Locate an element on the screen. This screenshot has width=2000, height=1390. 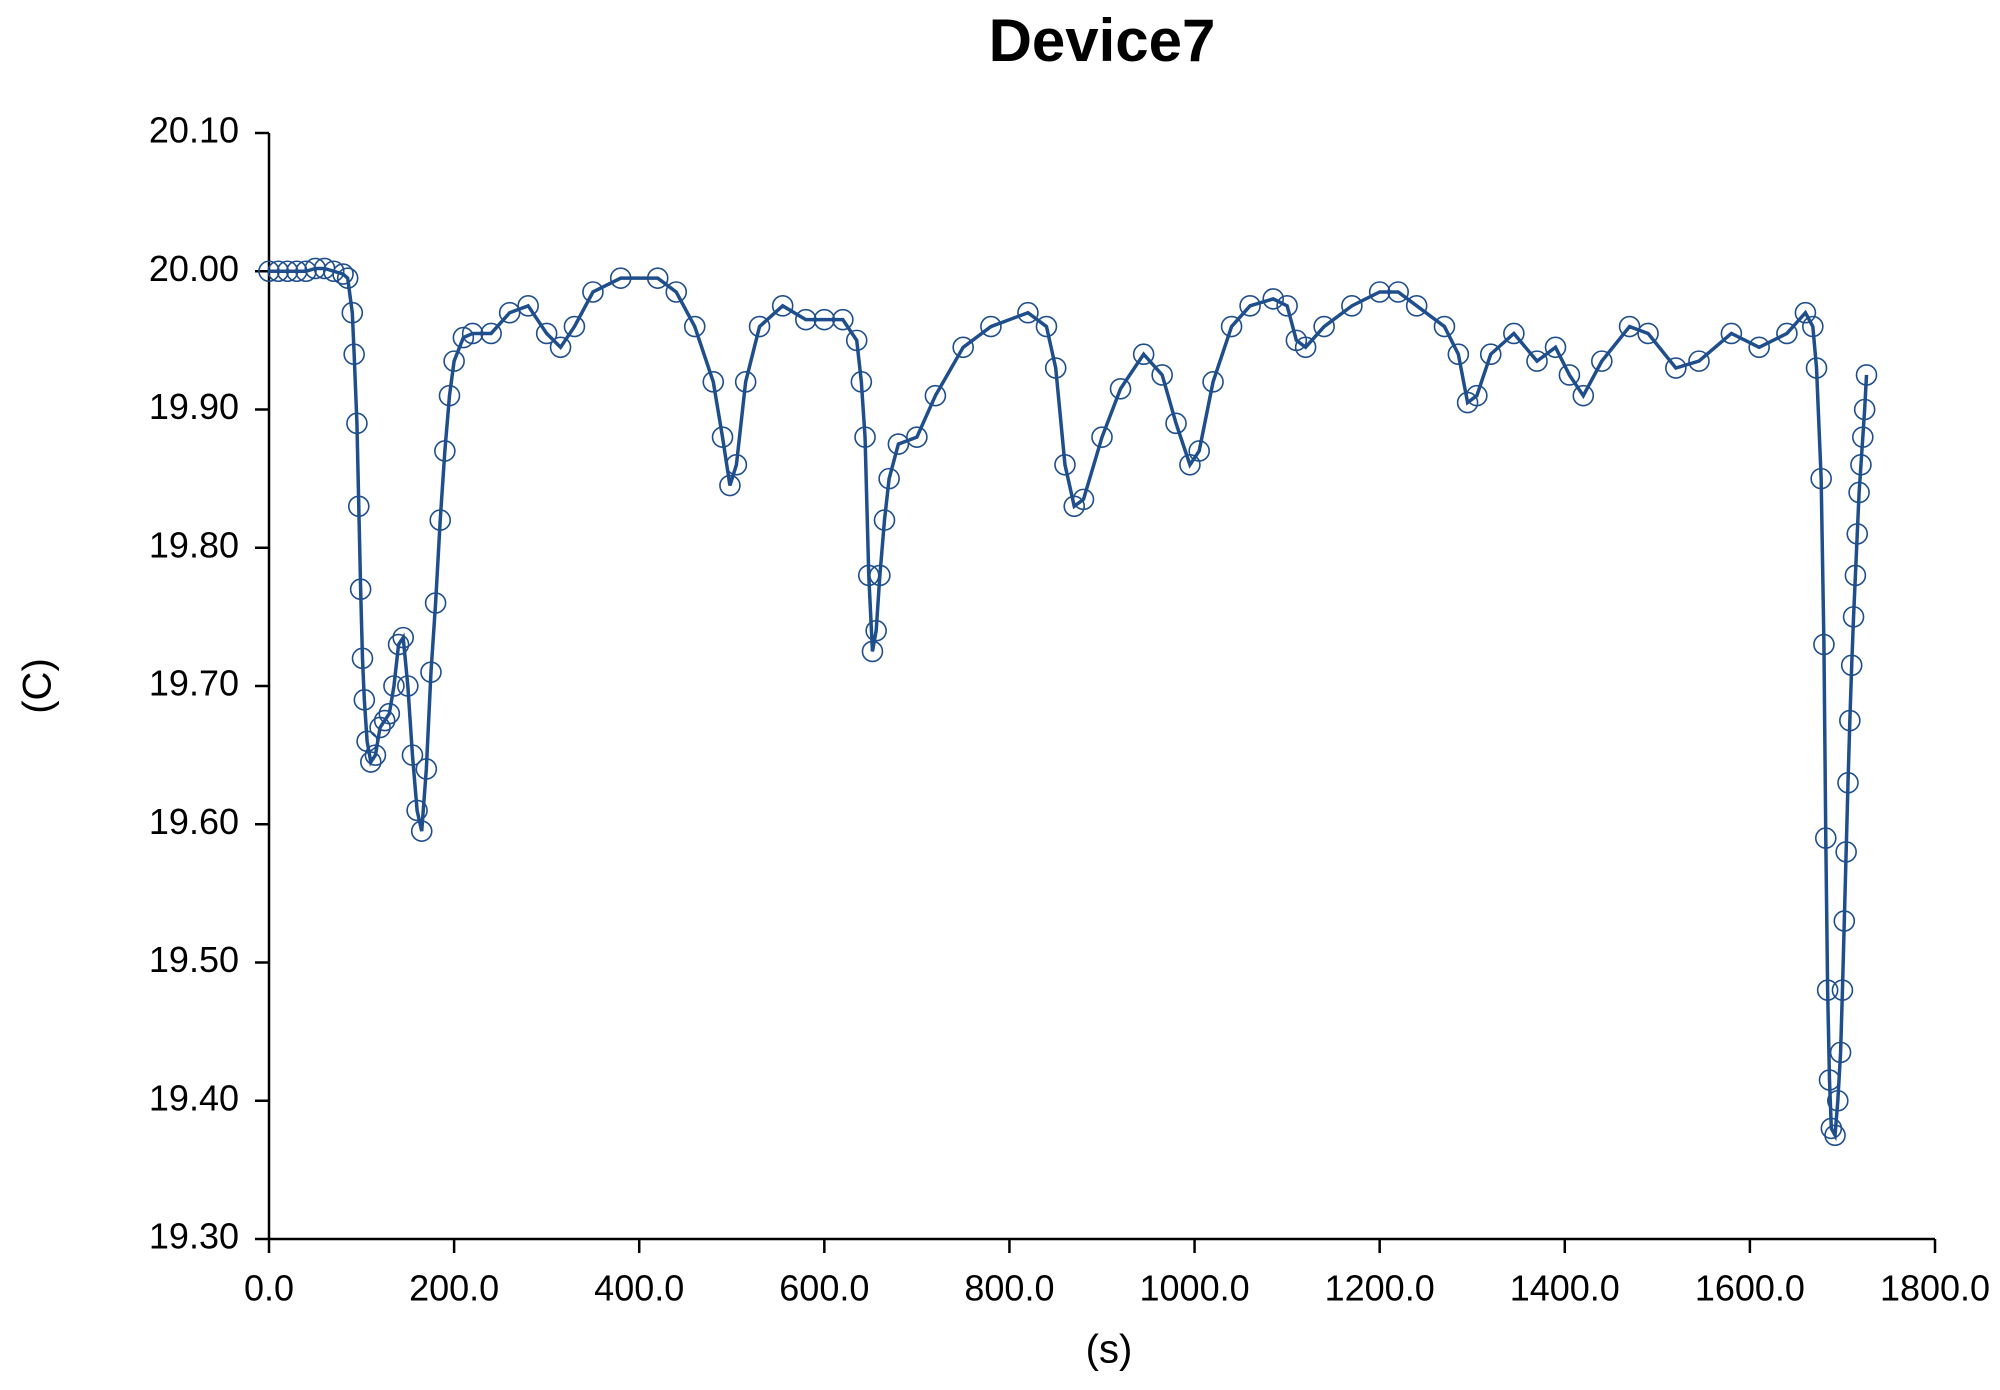
x-tick-label: 1000.0 is located at coordinates (1195, 1288).